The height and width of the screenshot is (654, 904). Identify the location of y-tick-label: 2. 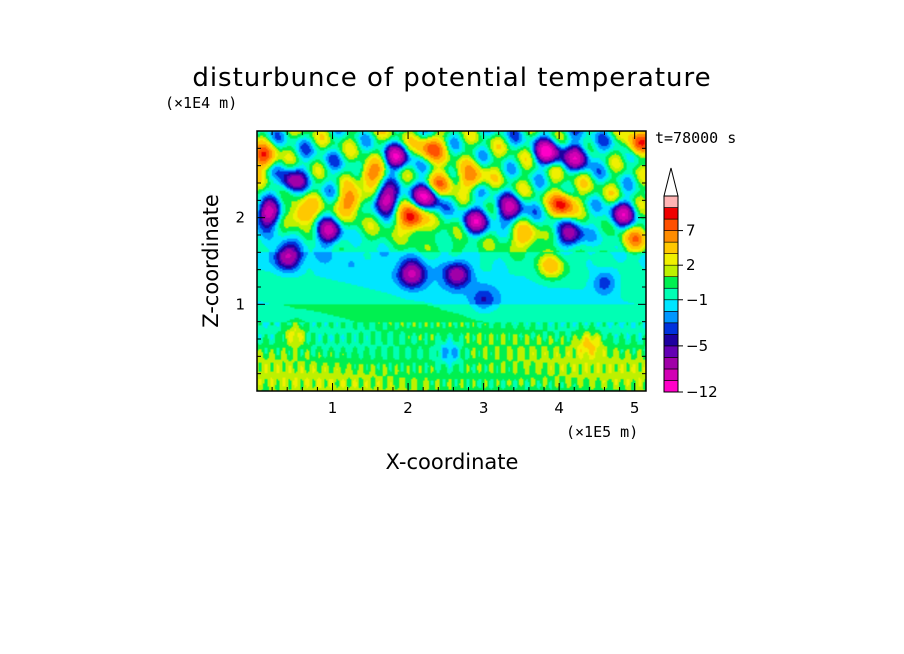
(240, 218).